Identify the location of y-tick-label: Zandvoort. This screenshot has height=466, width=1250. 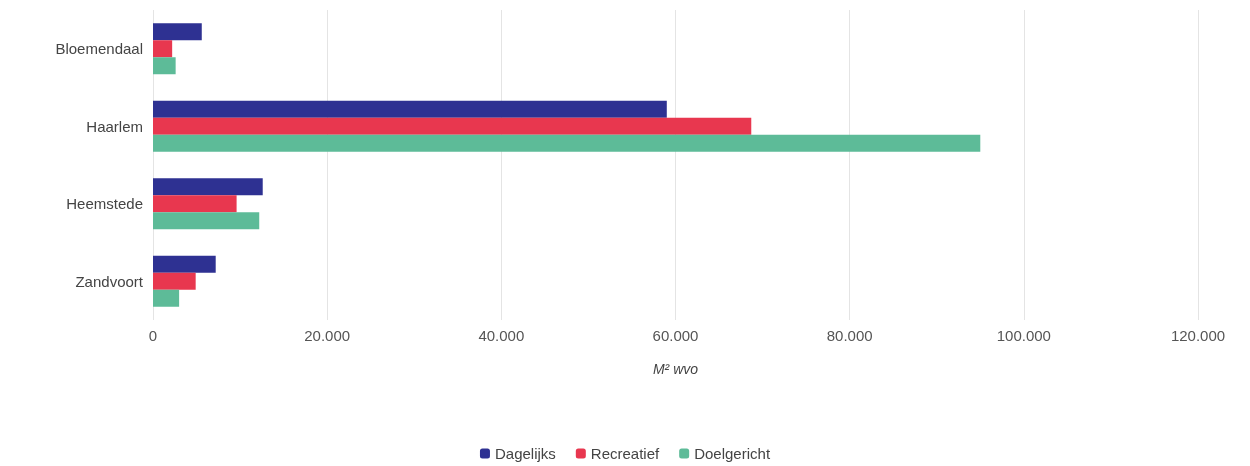
(109, 281).